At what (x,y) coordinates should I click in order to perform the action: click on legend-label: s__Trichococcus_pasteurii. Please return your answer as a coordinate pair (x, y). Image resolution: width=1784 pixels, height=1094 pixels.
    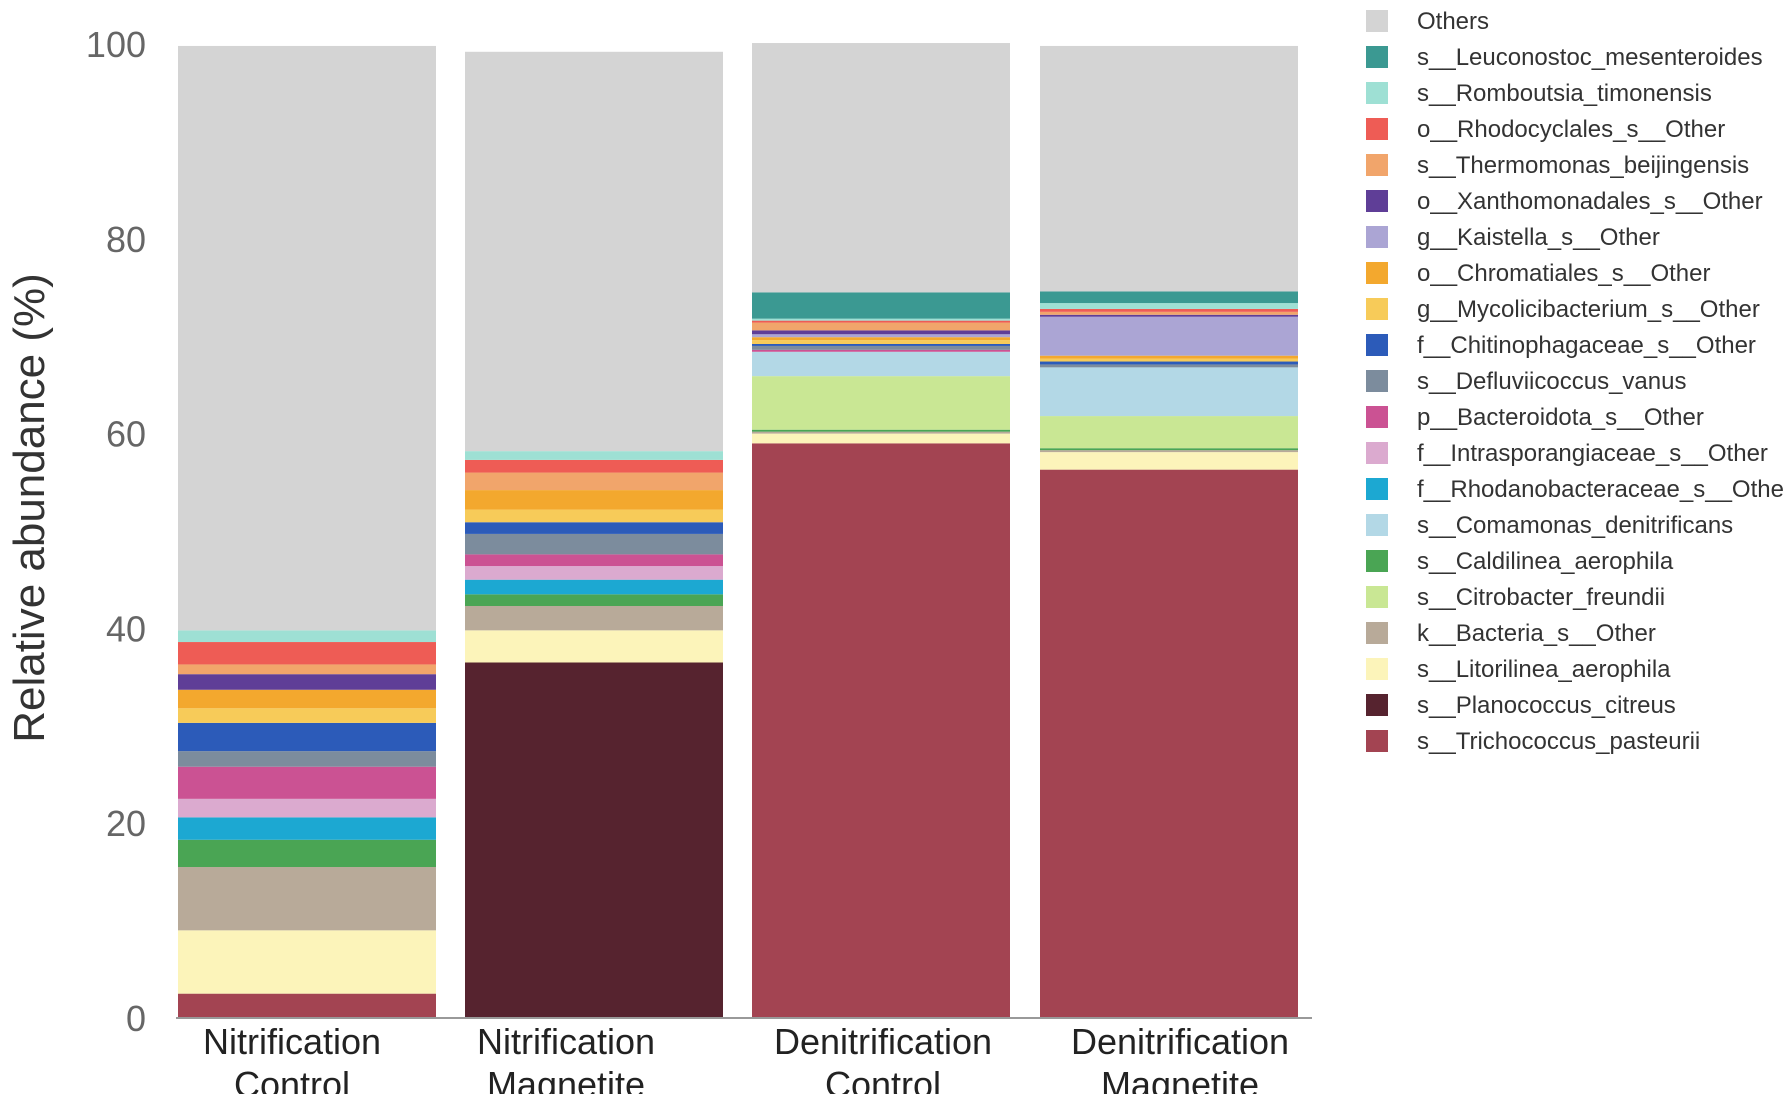
    Looking at the image, I should click on (1558, 741).